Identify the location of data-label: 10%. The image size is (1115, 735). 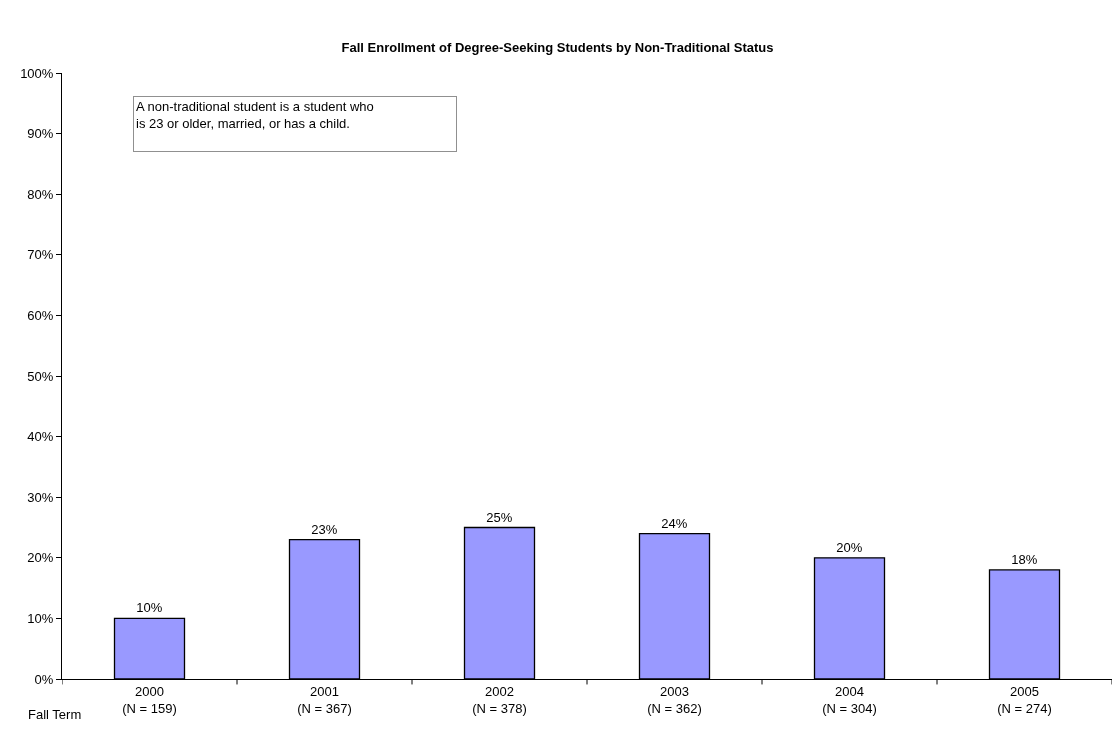
(149, 608).